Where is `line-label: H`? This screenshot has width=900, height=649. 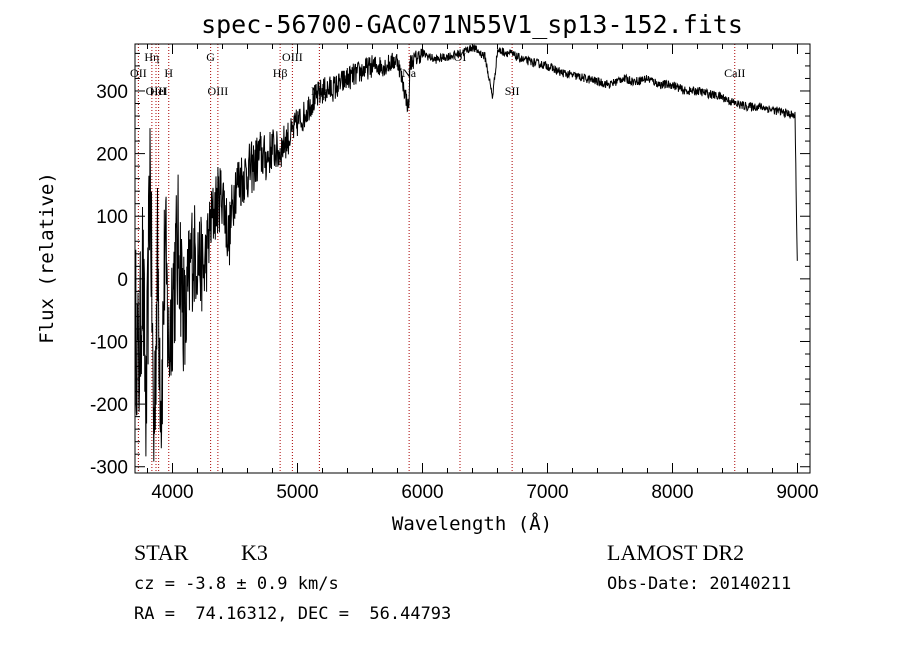 line-label: H is located at coordinates (168, 73).